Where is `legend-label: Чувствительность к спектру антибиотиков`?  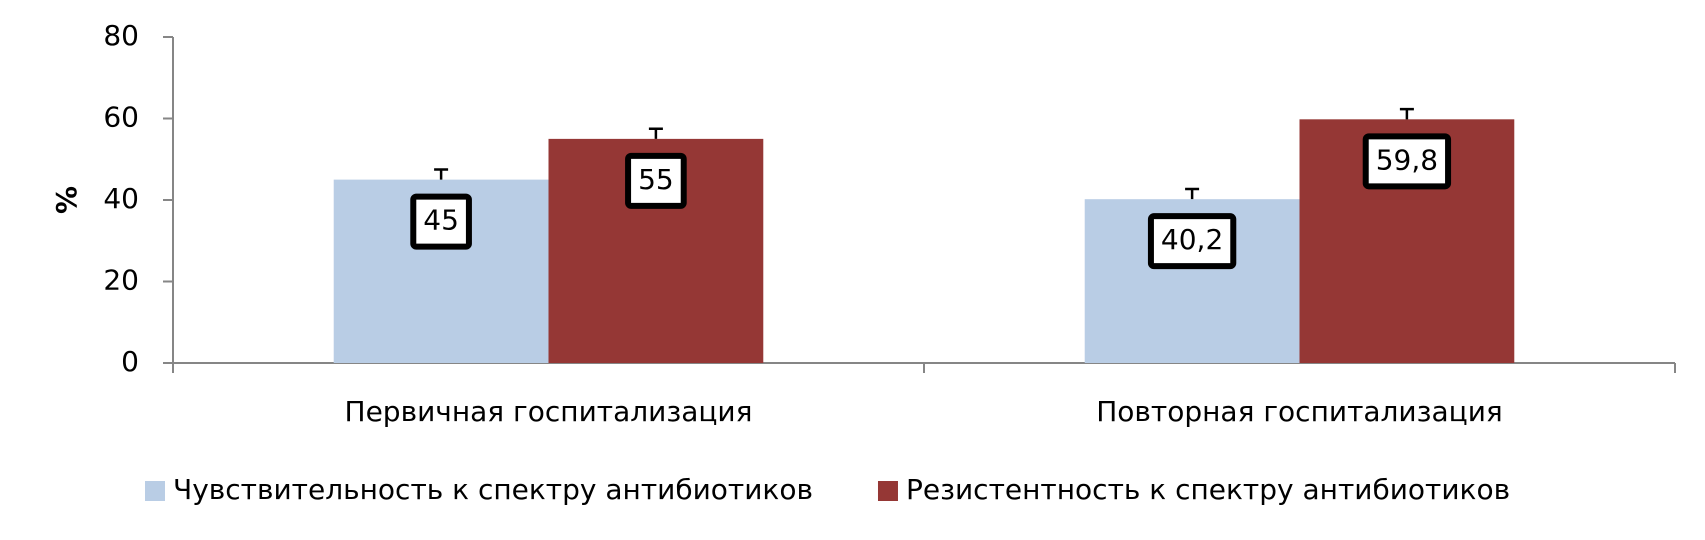
legend-label: Чувствительность к спектру антибиотиков is located at coordinates (493, 489).